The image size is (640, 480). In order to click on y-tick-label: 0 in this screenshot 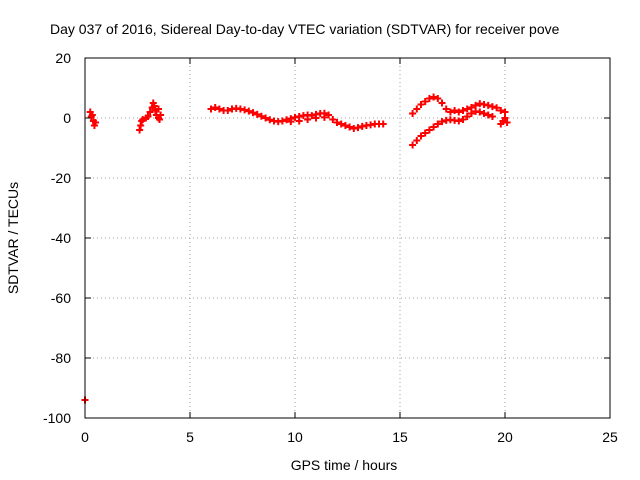, I will do `click(67, 118)`.